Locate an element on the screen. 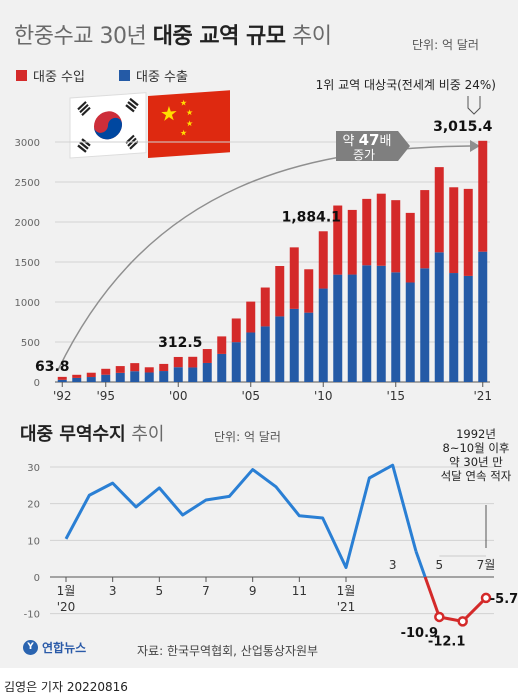 This screenshot has height=700, width=518. bar-import-2001 is located at coordinates (193, 362).